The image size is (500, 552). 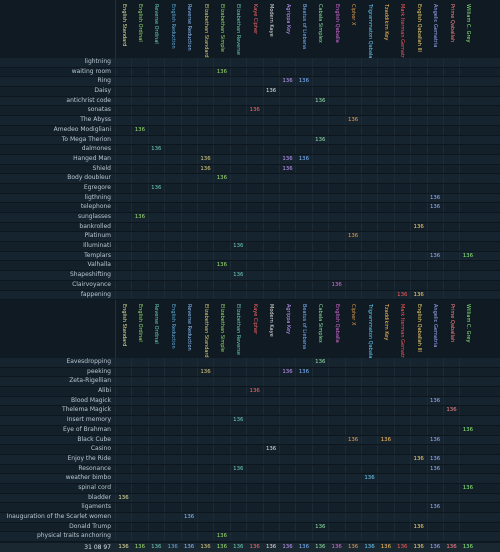 I want to click on row-label: Templars, so click(x=97, y=255).